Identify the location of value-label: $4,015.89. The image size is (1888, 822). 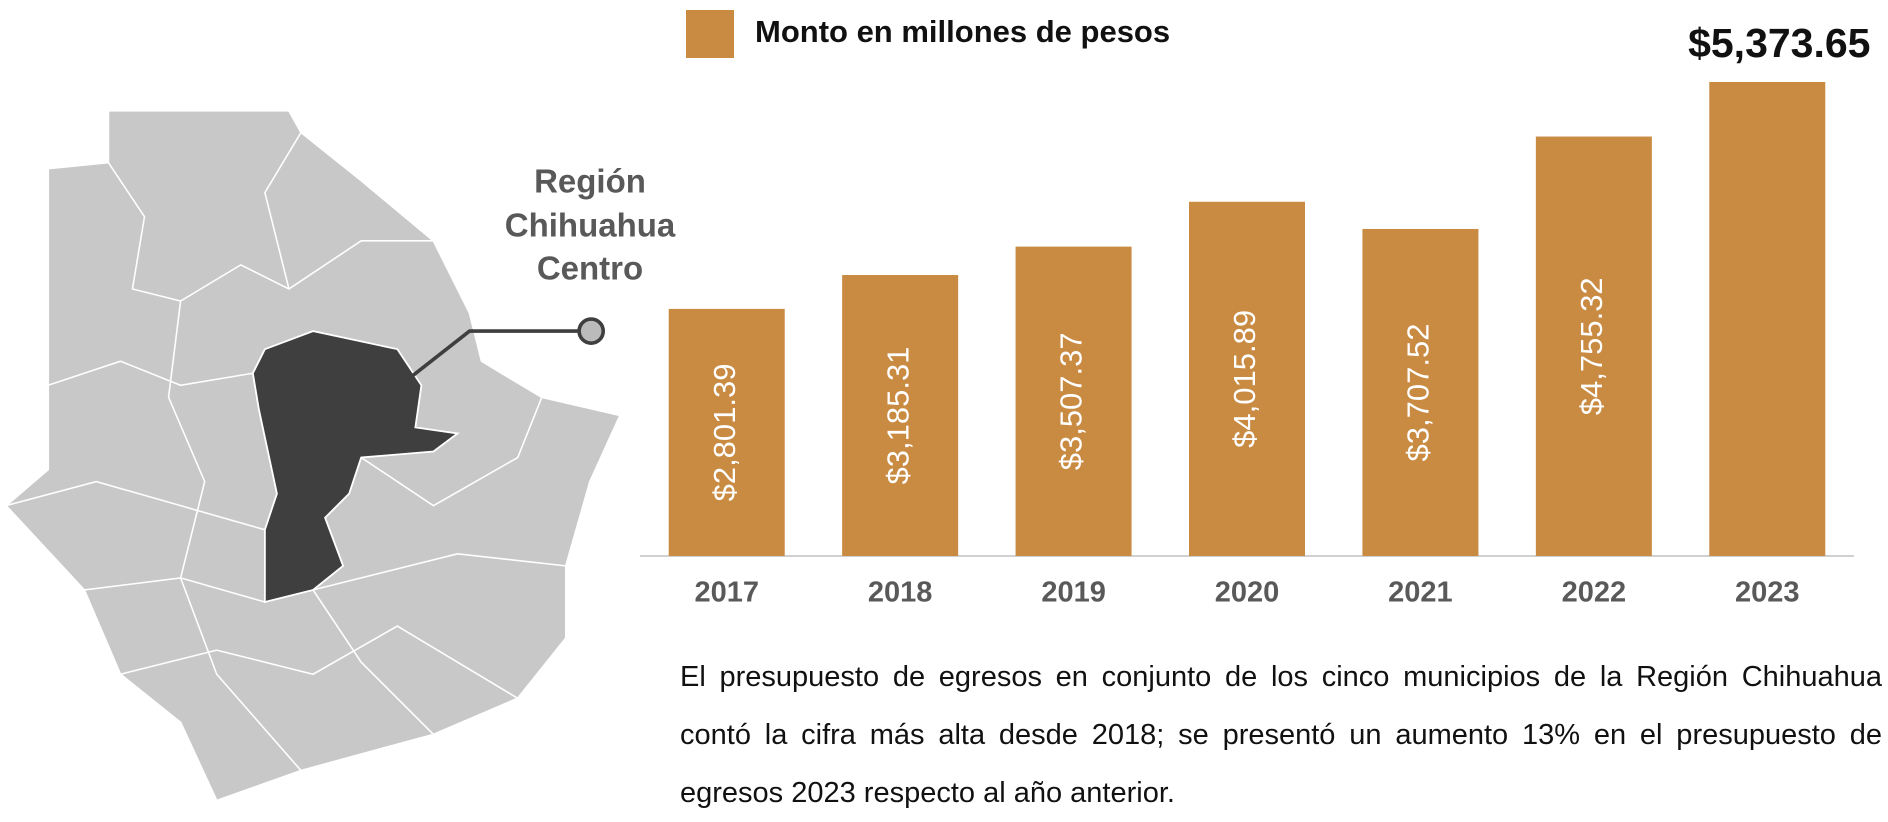
(1244, 379).